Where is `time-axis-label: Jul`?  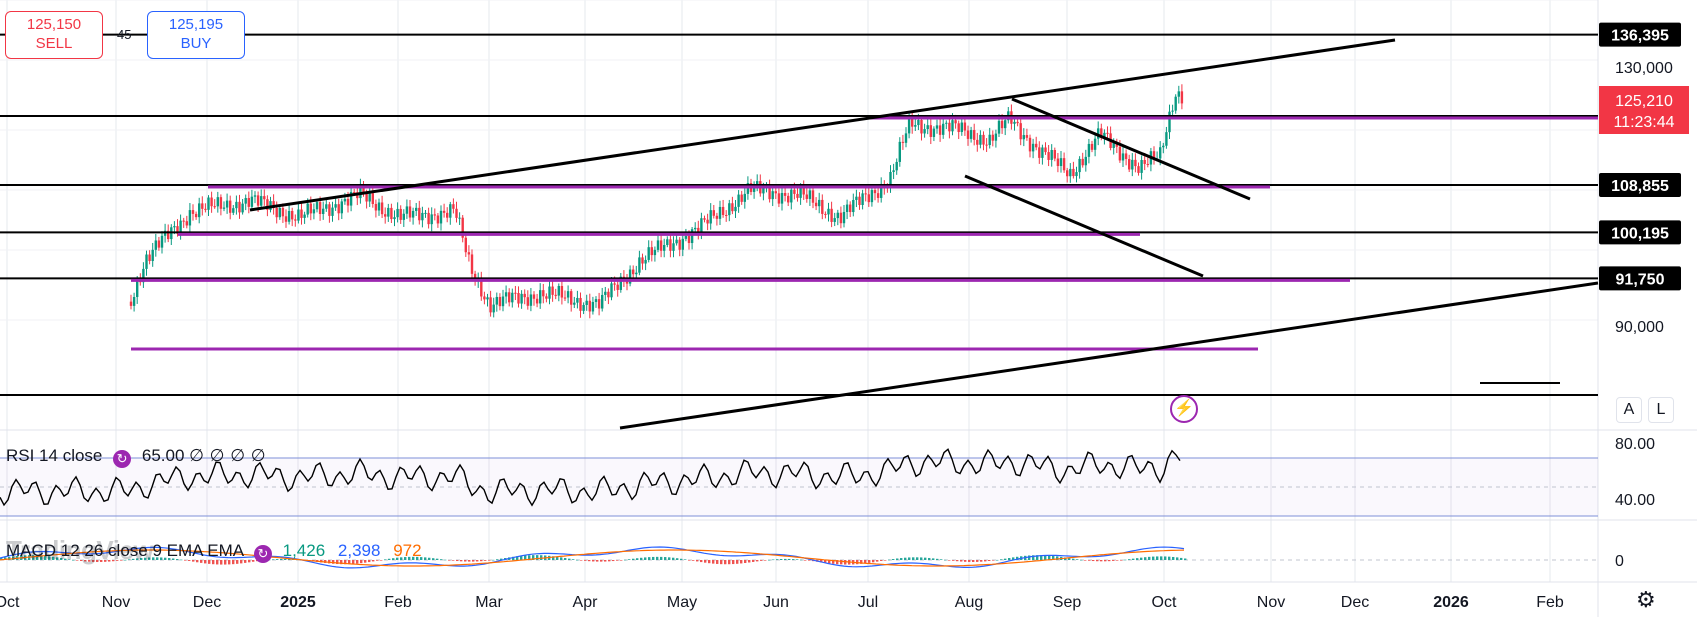
time-axis-label: Jul is located at coordinates (868, 602).